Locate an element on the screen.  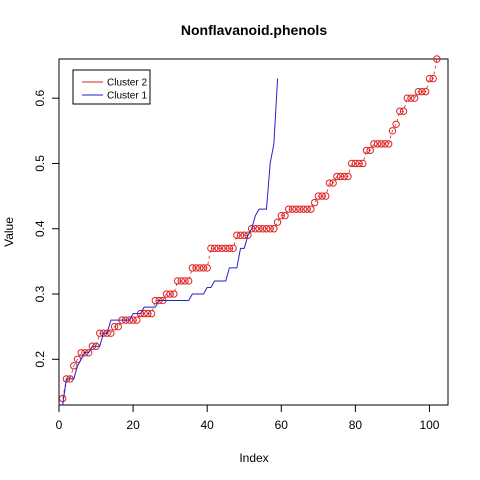
legend: Cluster 2 Cluster 1 is located at coordinates (111, 87).